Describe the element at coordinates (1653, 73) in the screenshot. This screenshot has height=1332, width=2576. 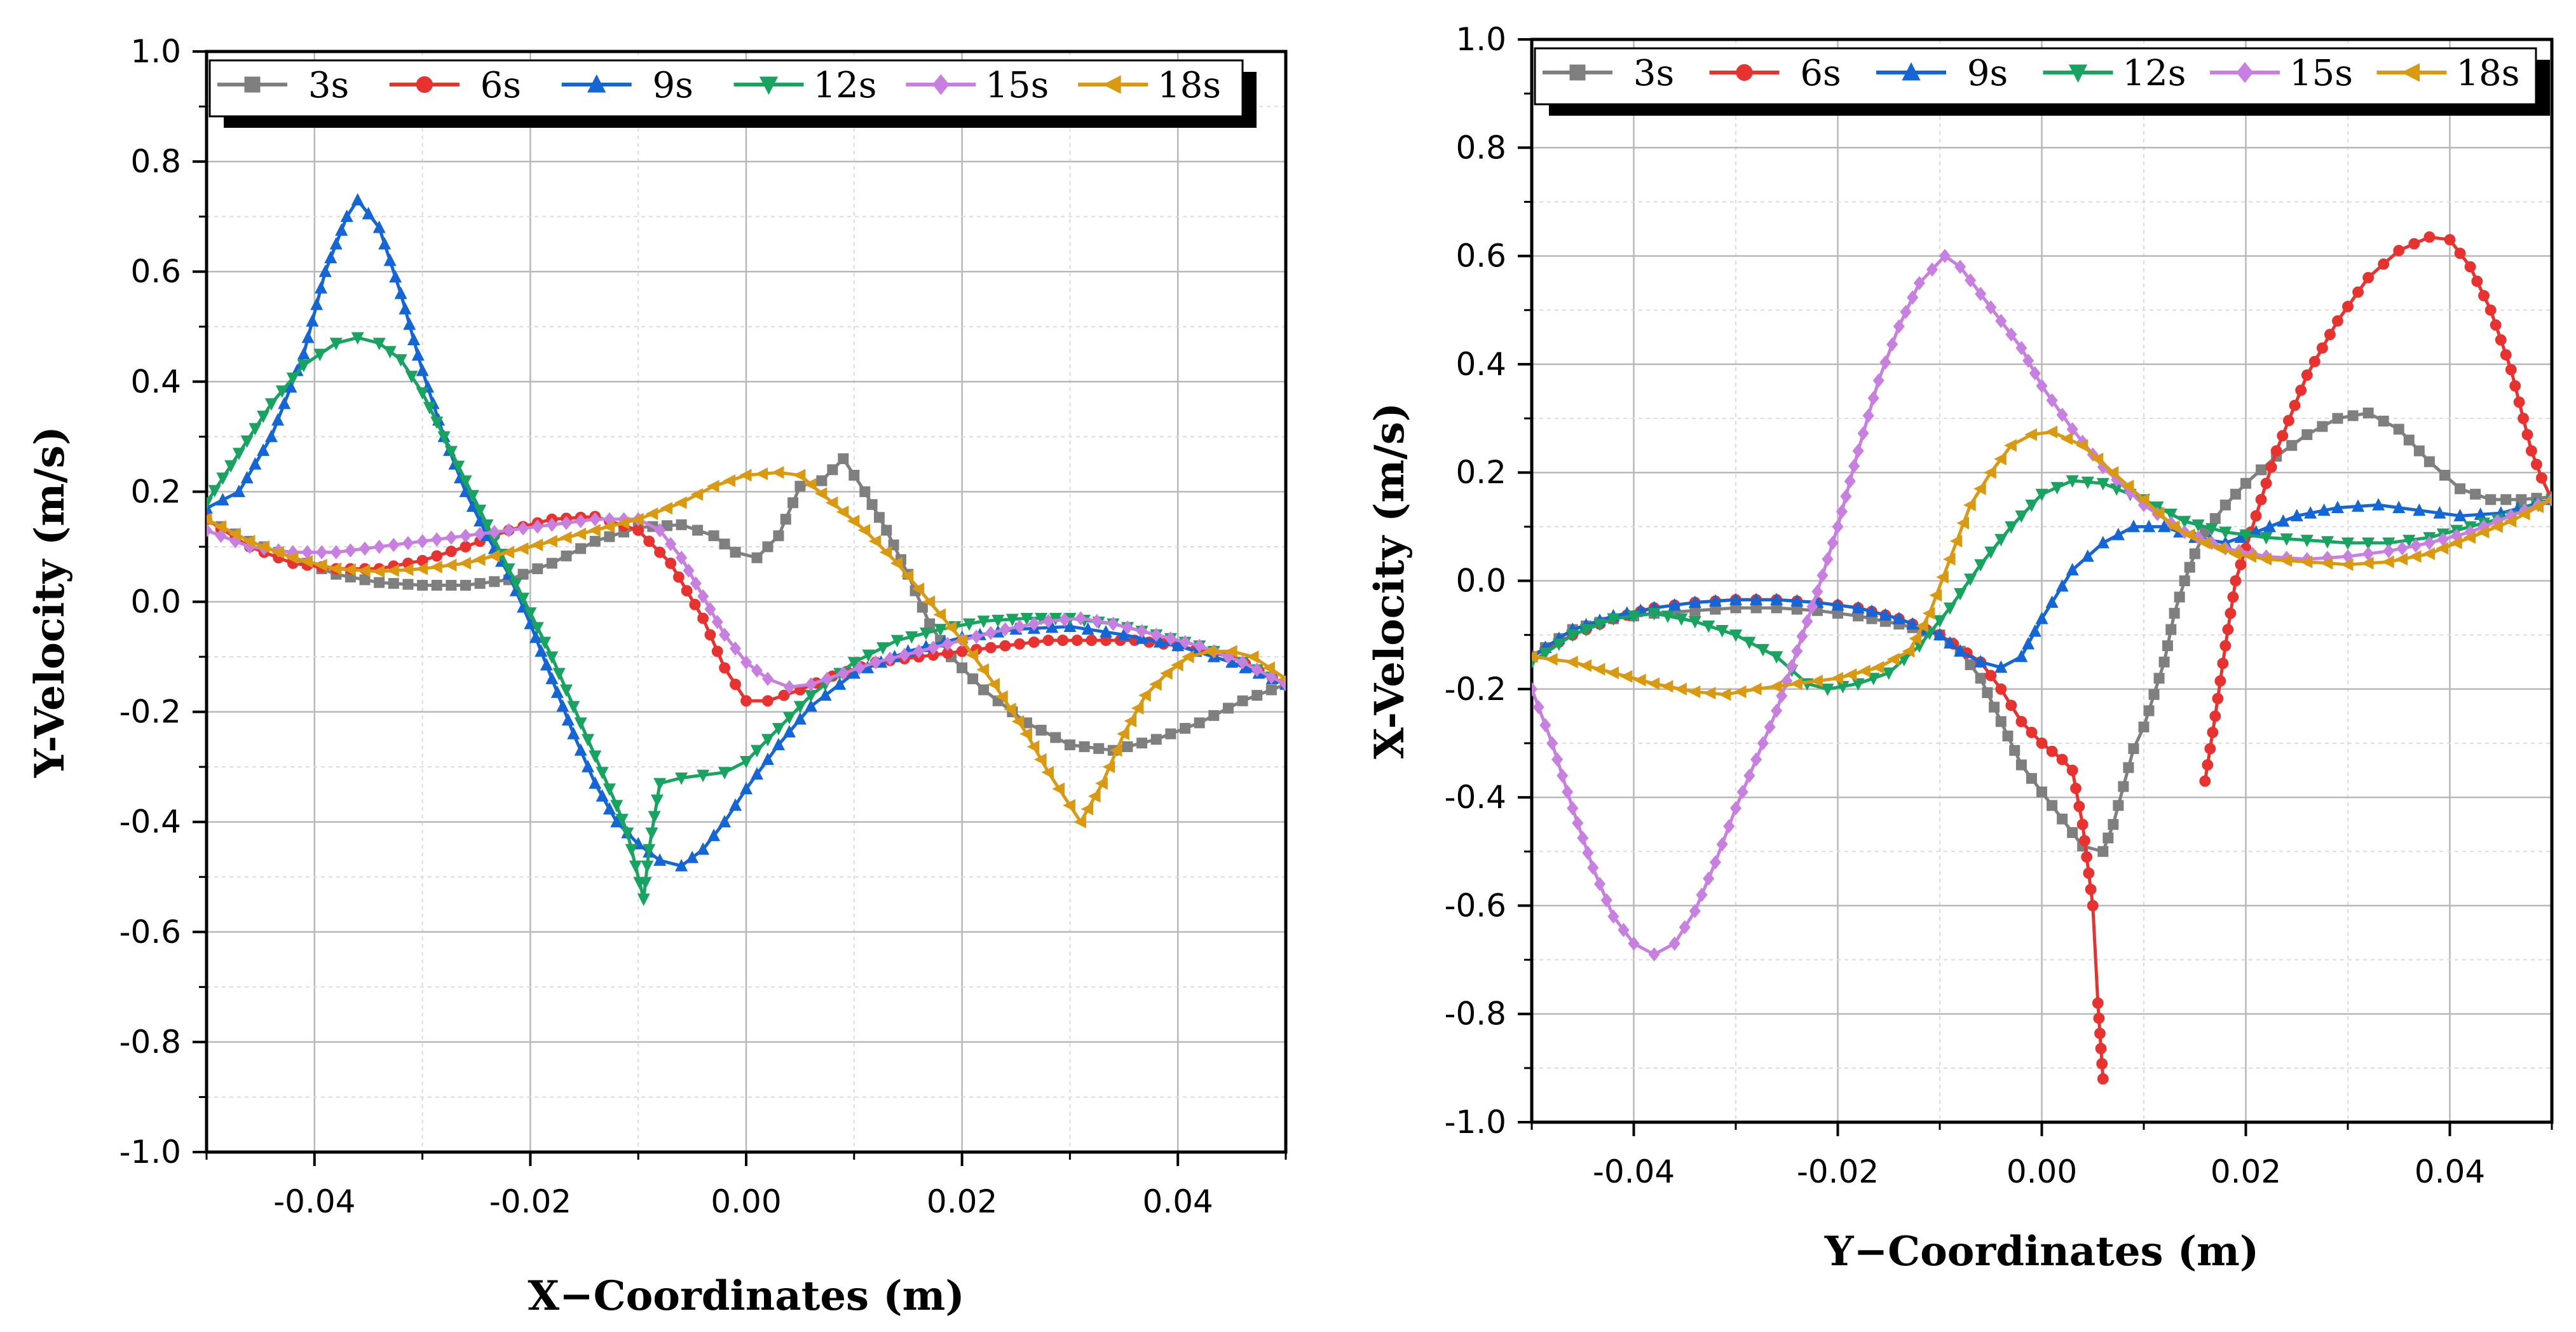
I see `legend-label-3s: 3s` at that location.